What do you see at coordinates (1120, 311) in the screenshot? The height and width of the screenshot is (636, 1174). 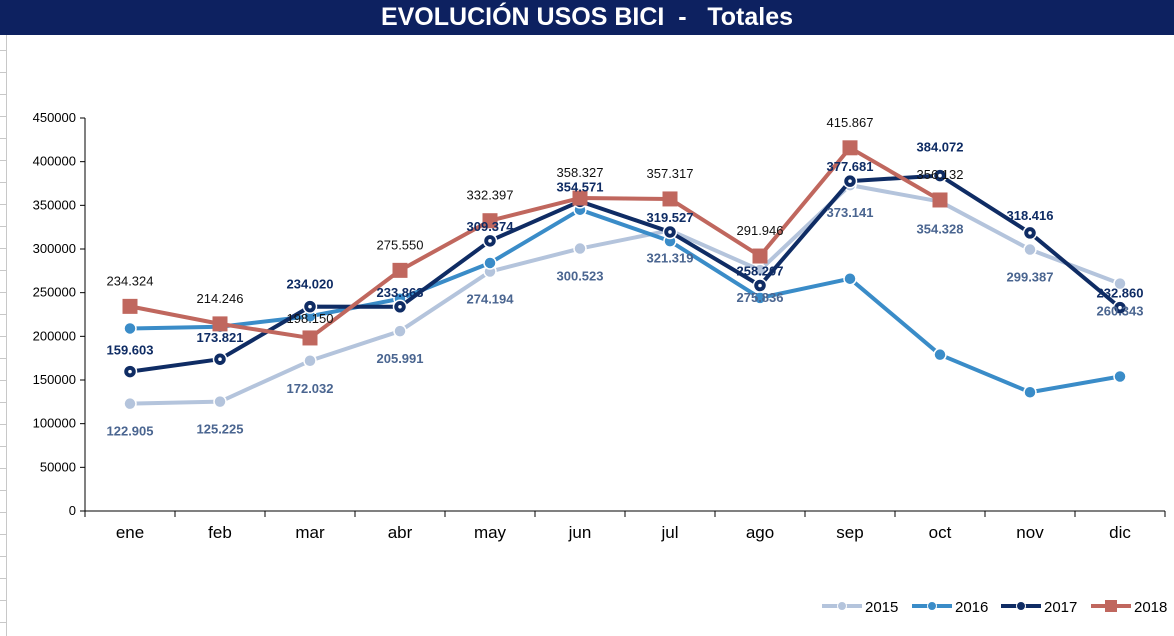 I see `data-label-2015: 260.343` at bounding box center [1120, 311].